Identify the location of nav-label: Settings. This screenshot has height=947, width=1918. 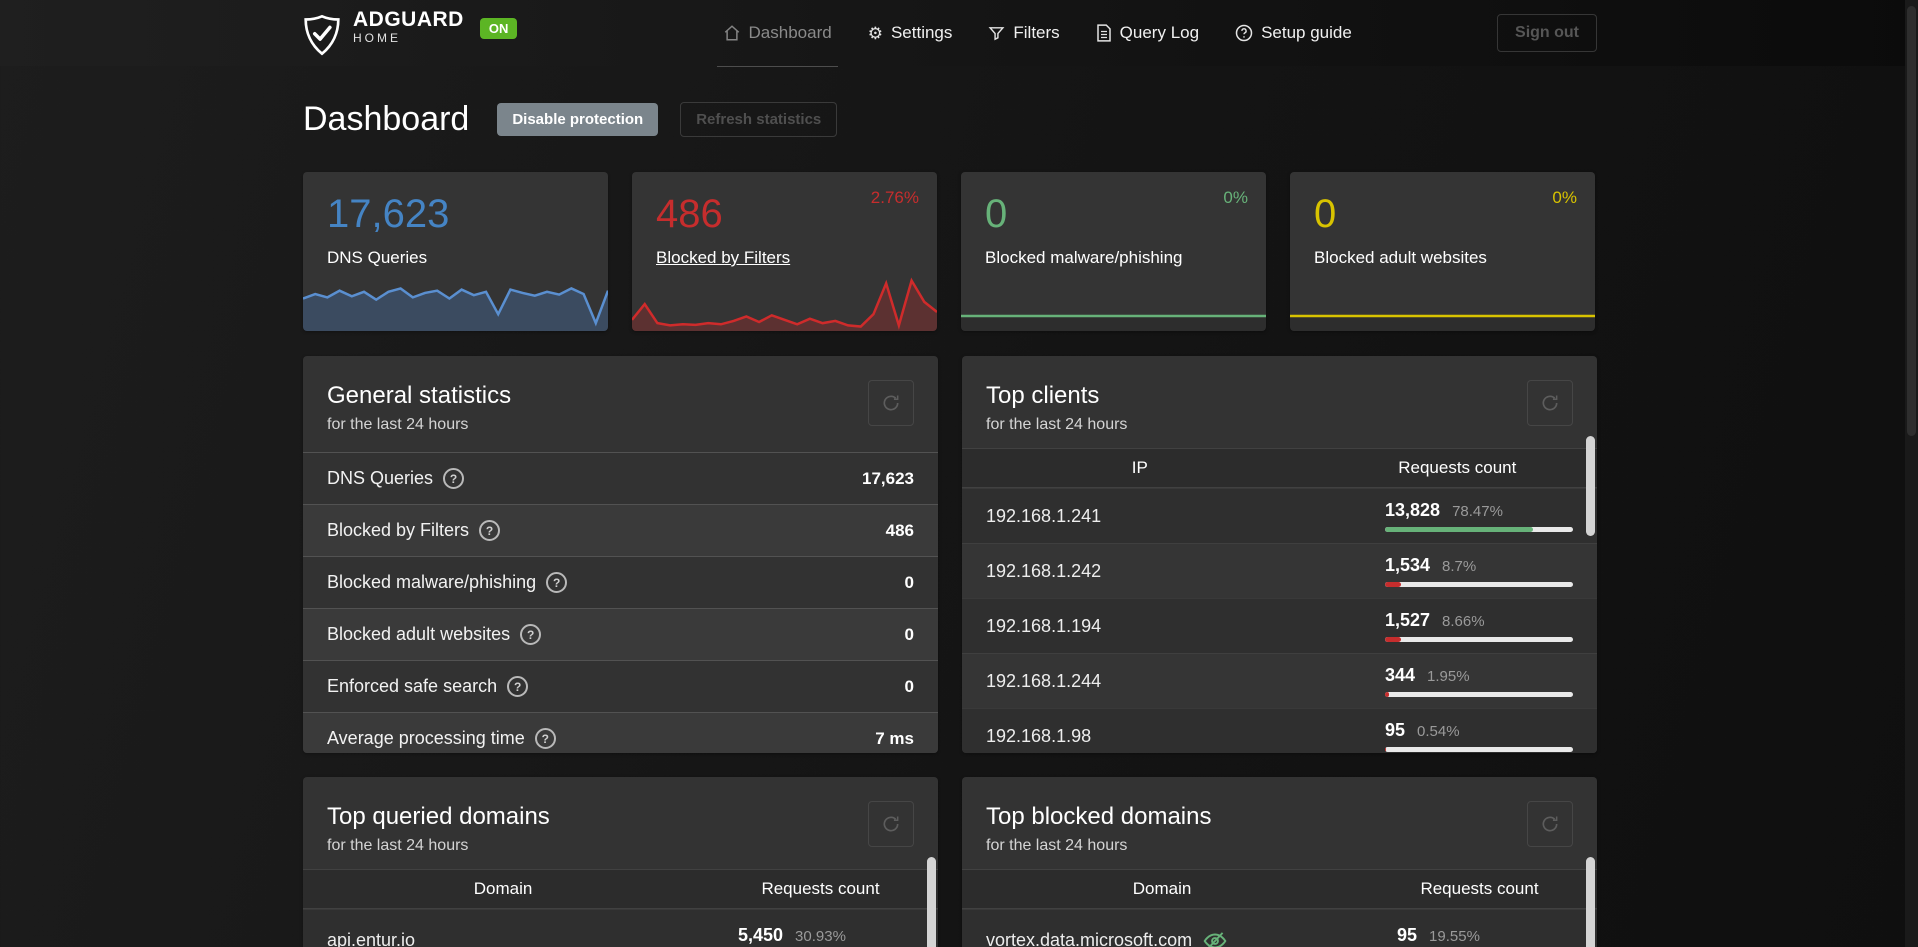
(921, 32).